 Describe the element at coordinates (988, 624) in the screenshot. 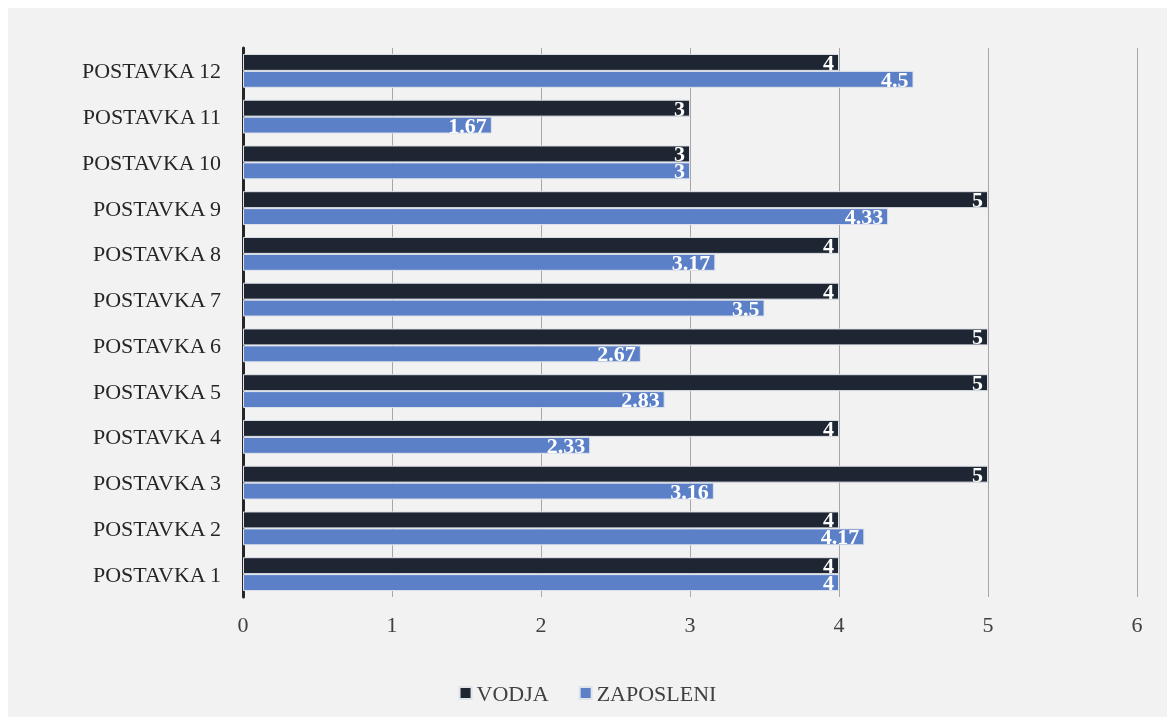

I see `x-tick-label: 5` at that location.